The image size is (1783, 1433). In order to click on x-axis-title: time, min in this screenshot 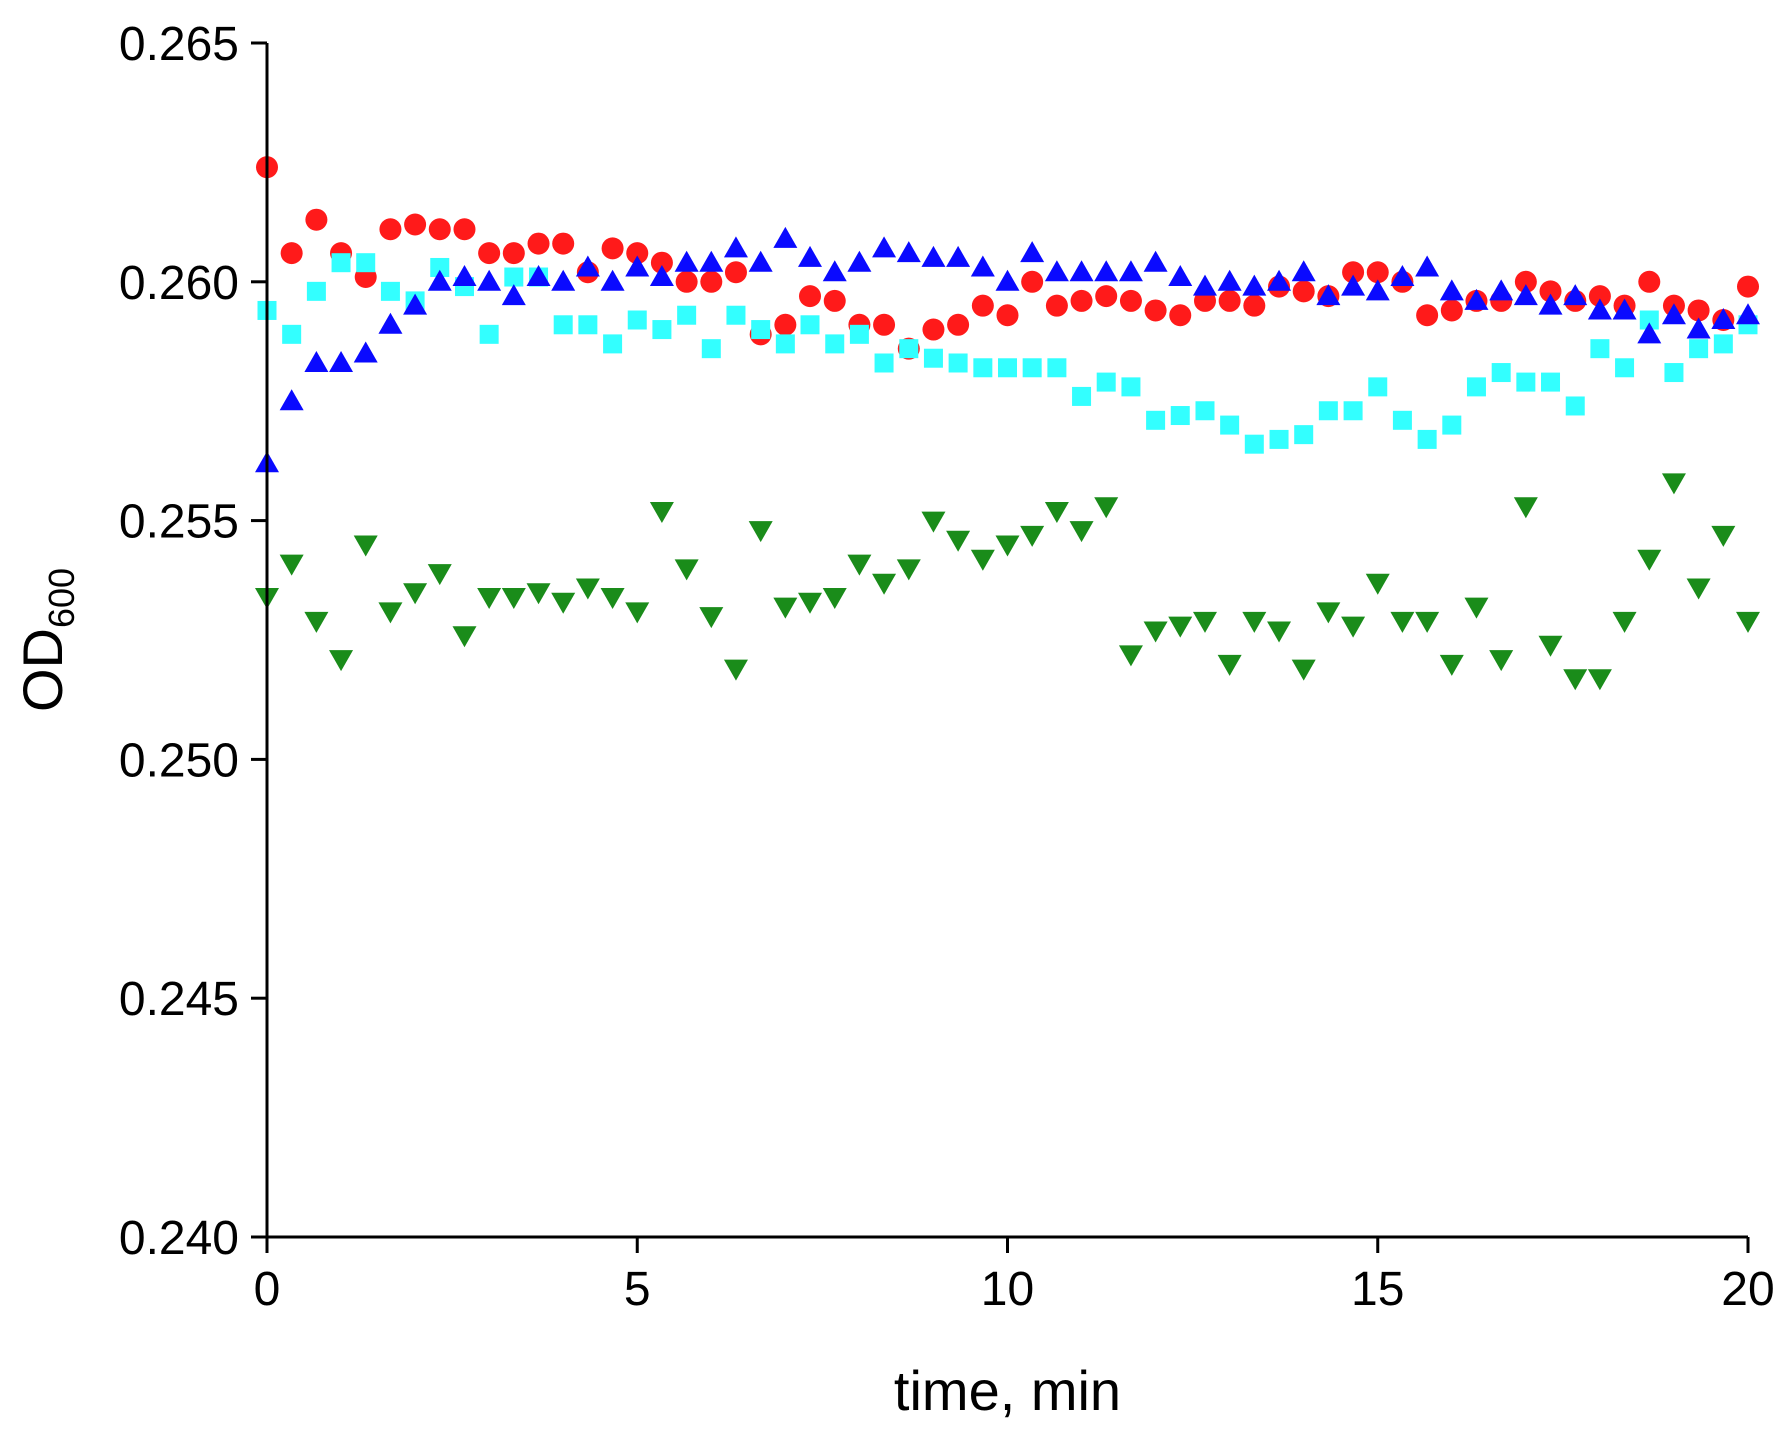, I will do `click(1007, 1390)`.